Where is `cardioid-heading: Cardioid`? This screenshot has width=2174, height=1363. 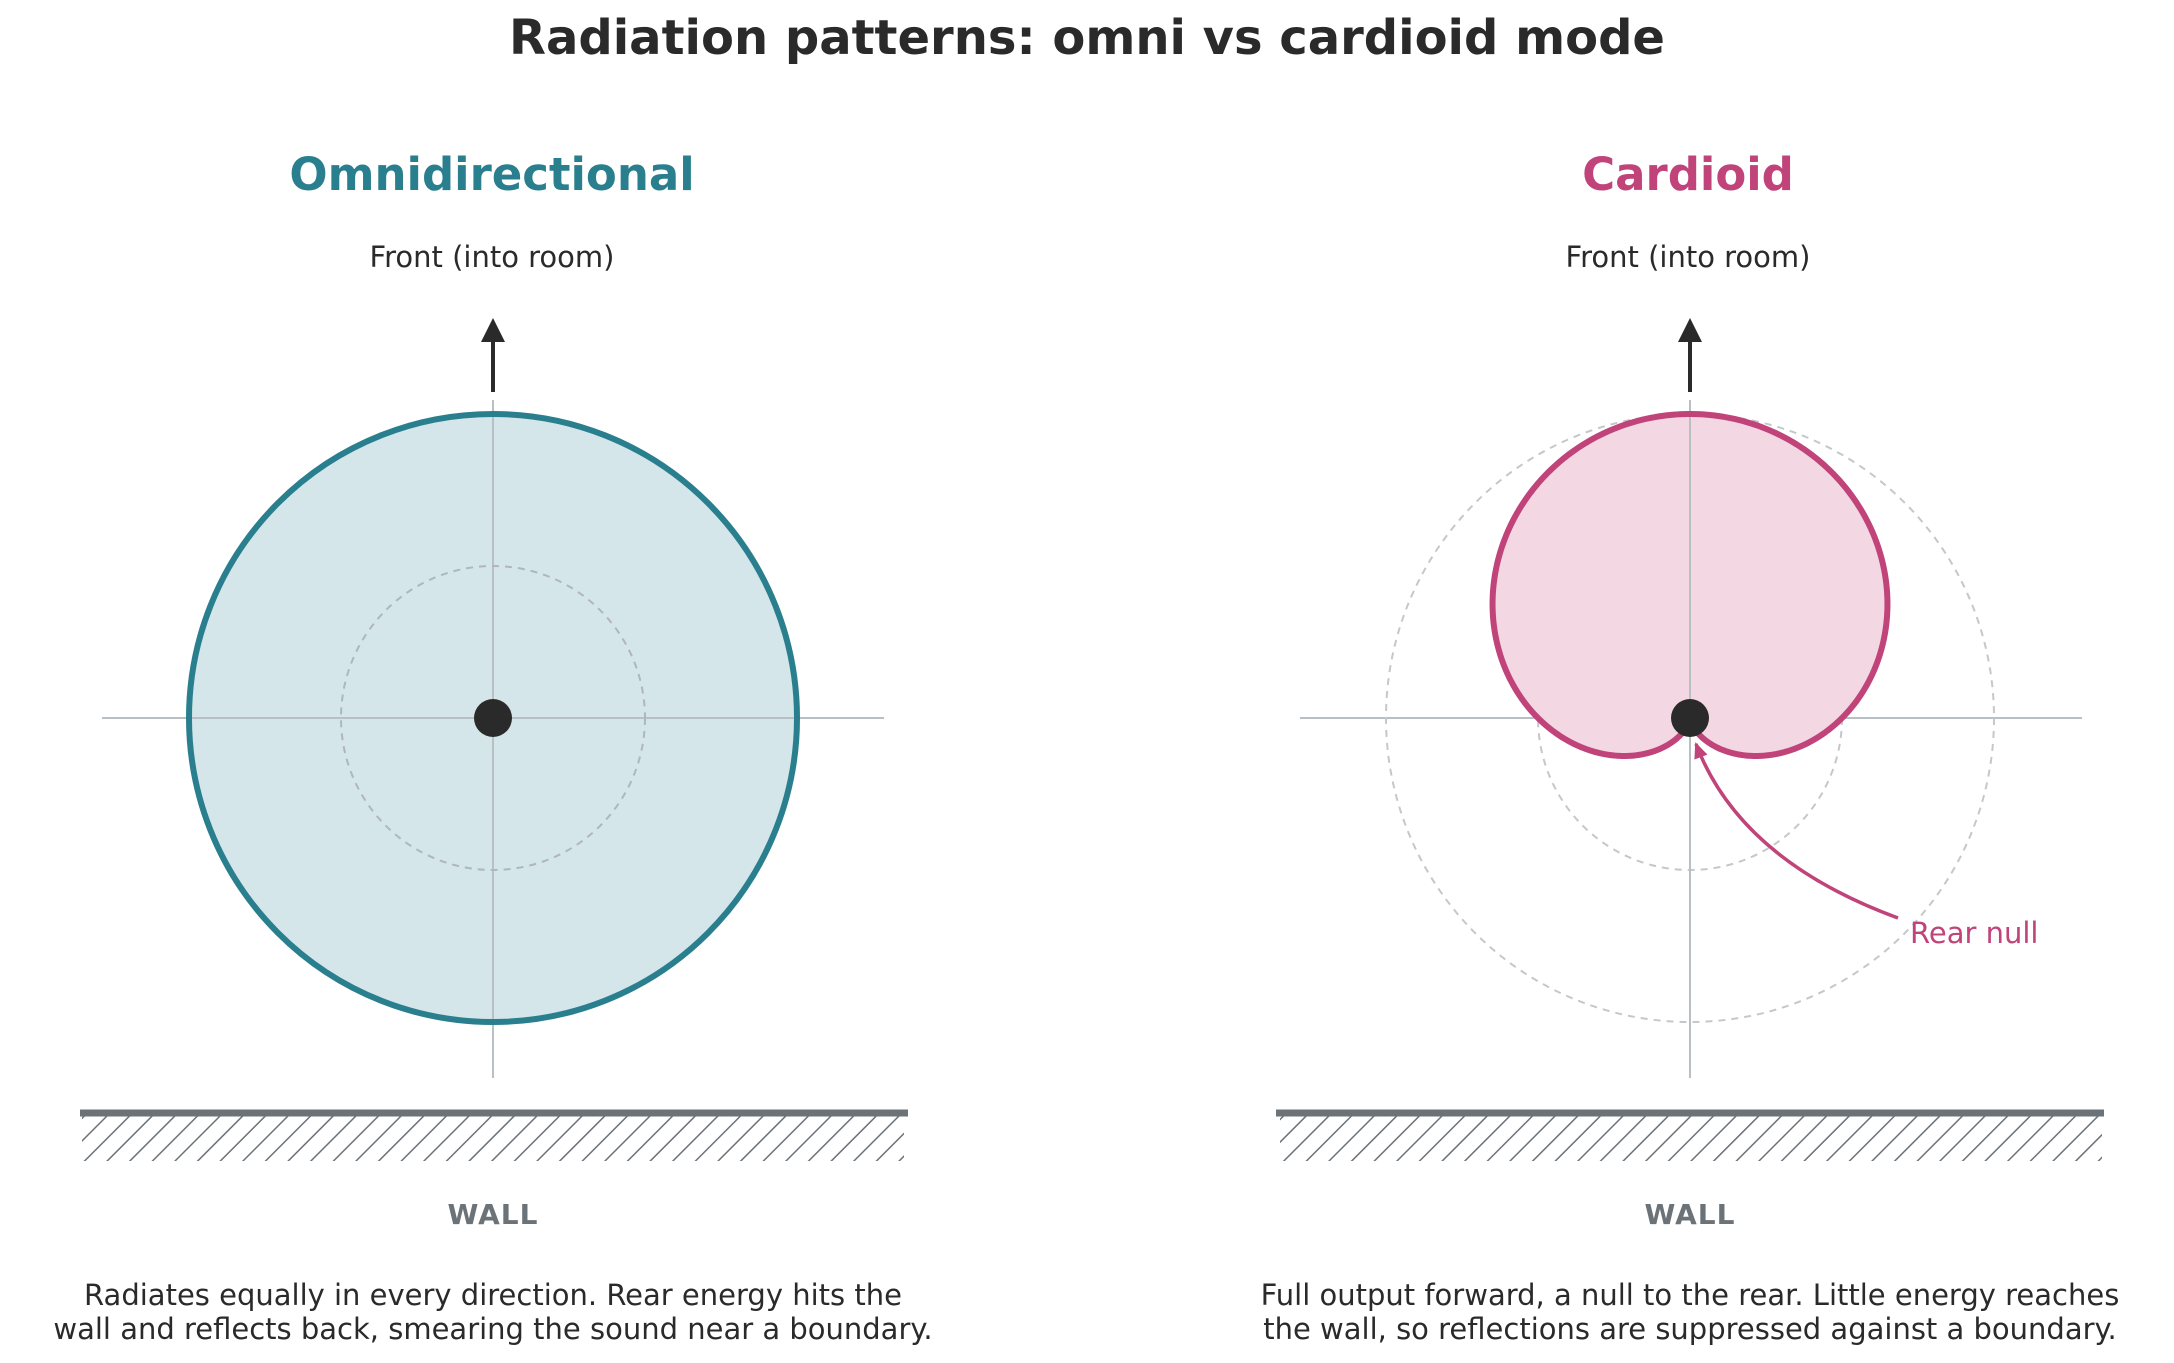 cardioid-heading: Cardioid is located at coordinates (1688, 174).